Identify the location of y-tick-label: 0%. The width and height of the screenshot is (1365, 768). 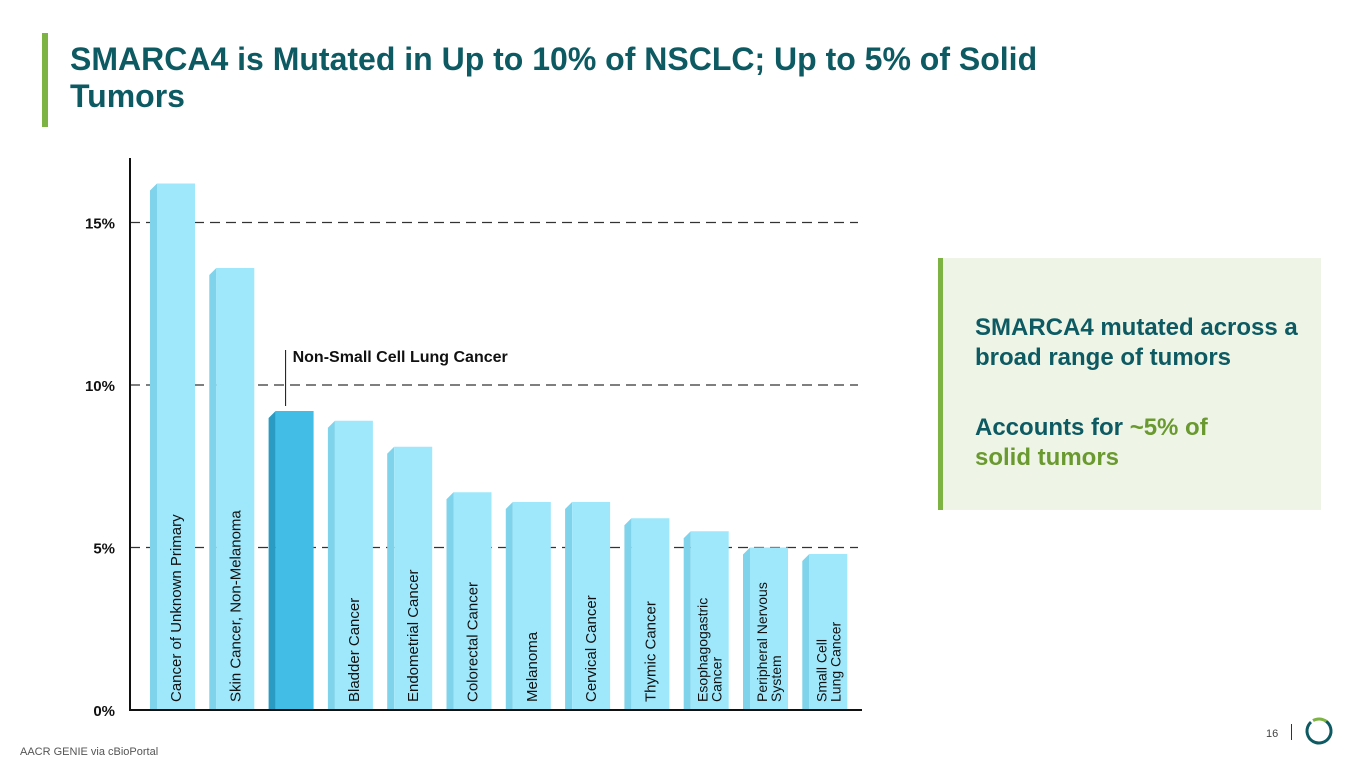
(104, 711).